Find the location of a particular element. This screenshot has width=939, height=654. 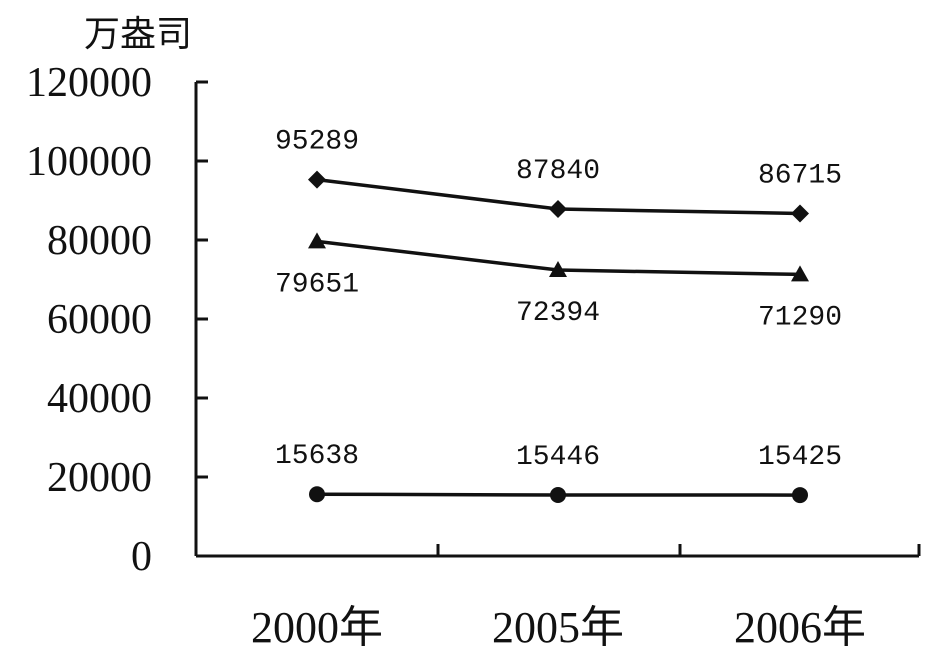

x-tick-label: 2000年 is located at coordinates (317, 627).